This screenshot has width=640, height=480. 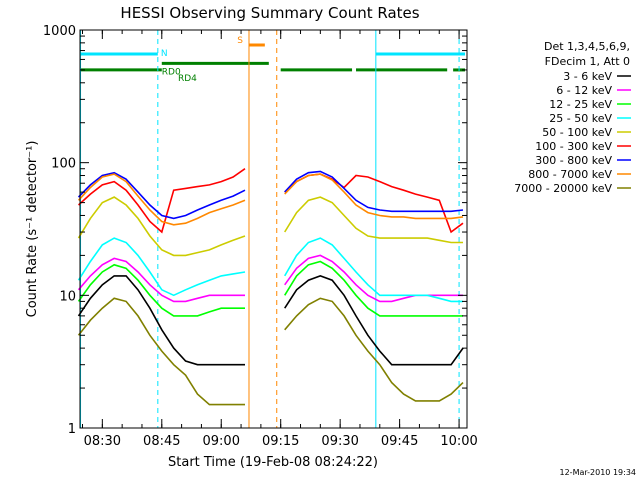 I want to click on x-tick-label: 09:15, so click(x=280, y=441).